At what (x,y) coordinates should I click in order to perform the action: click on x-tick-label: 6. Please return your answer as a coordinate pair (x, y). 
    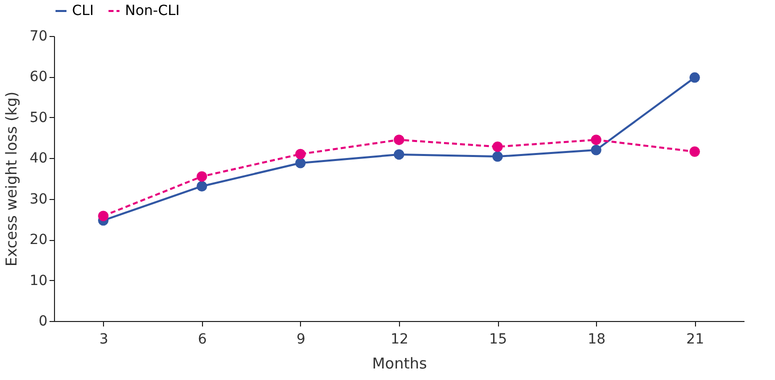
    Looking at the image, I should click on (202, 340).